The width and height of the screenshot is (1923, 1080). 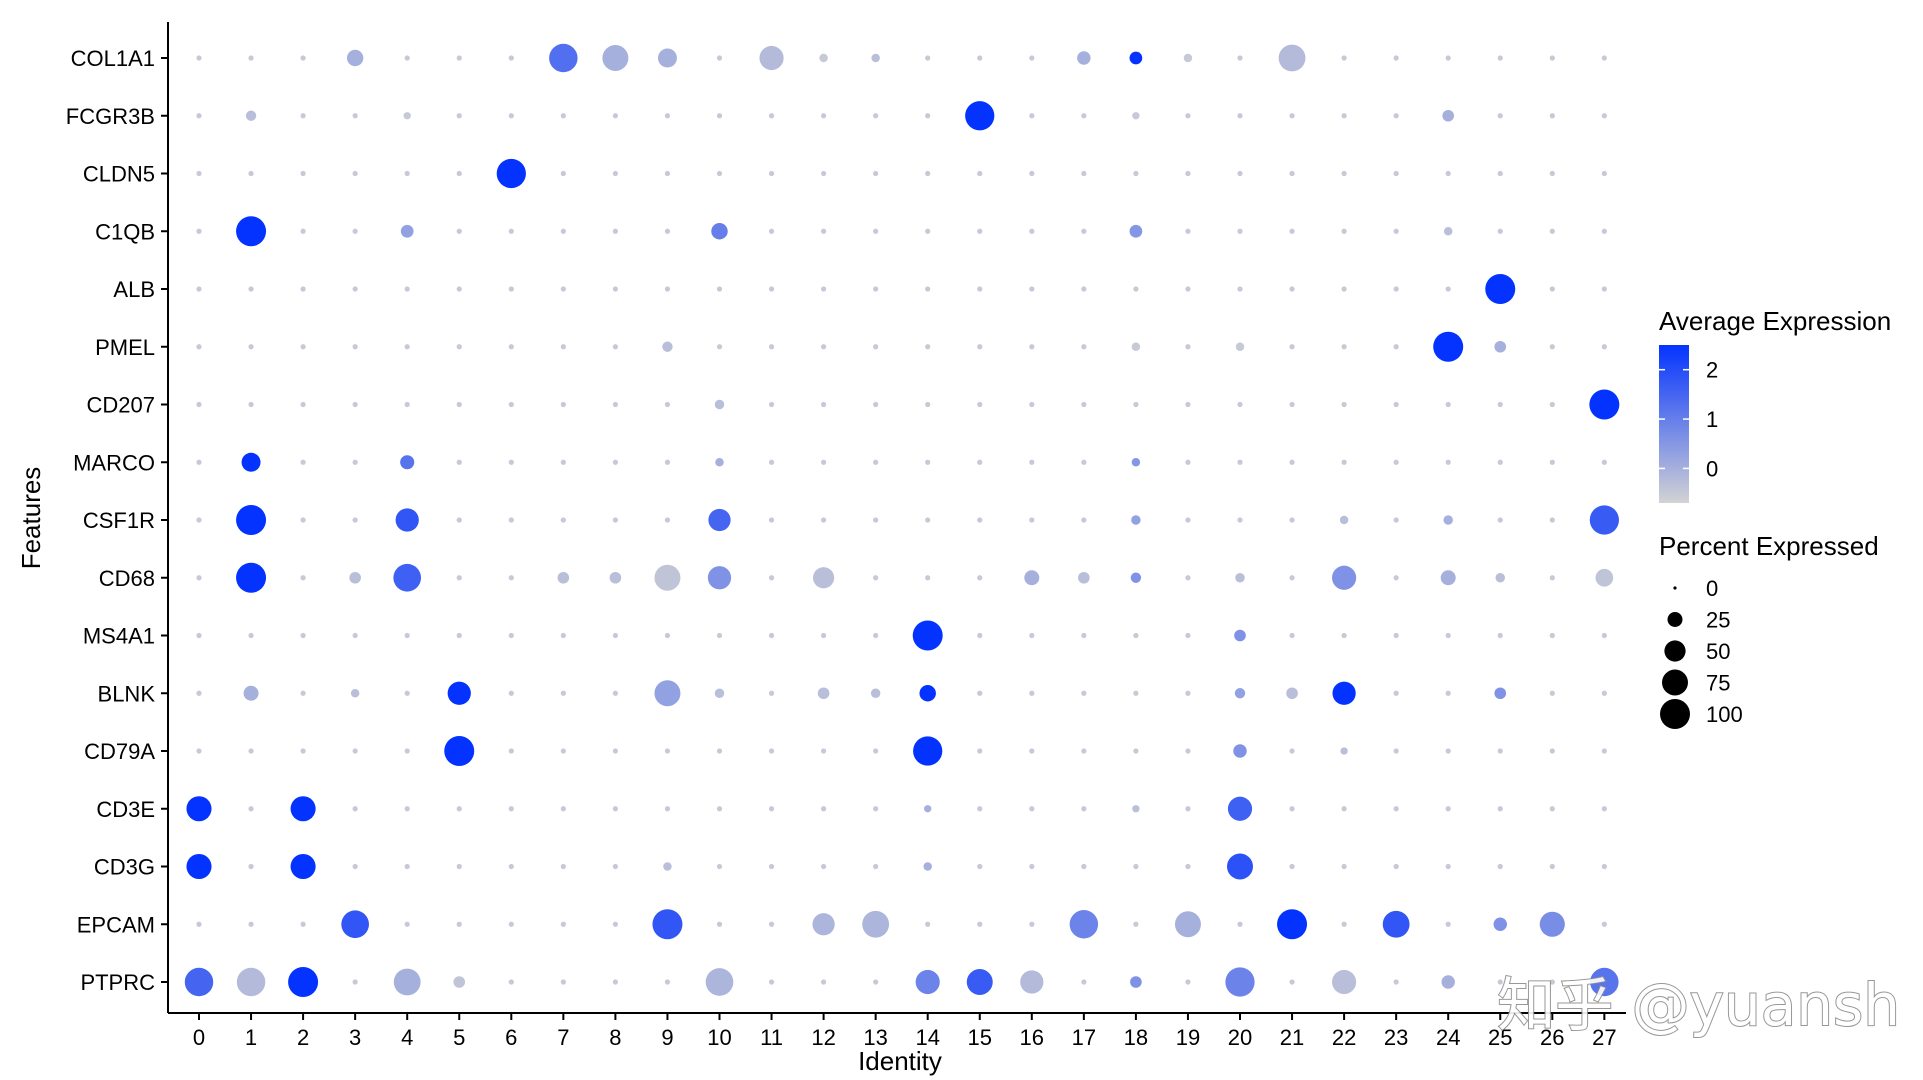 I want to click on y-tick-label: BLNK, so click(x=127, y=693).